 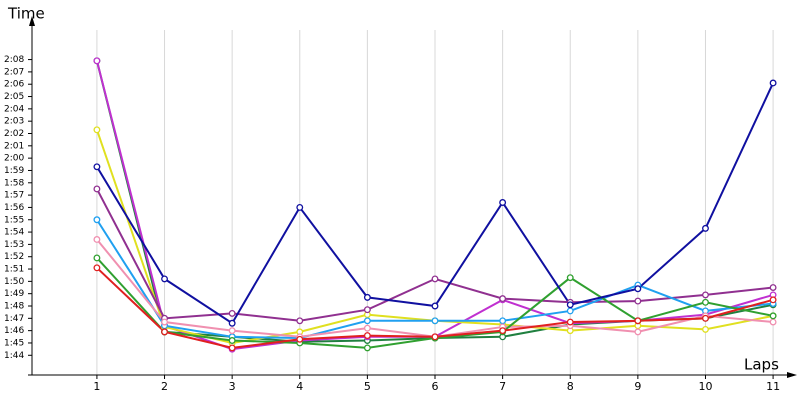 I want to click on y-tick-label: 1:54, so click(x=14, y=233).